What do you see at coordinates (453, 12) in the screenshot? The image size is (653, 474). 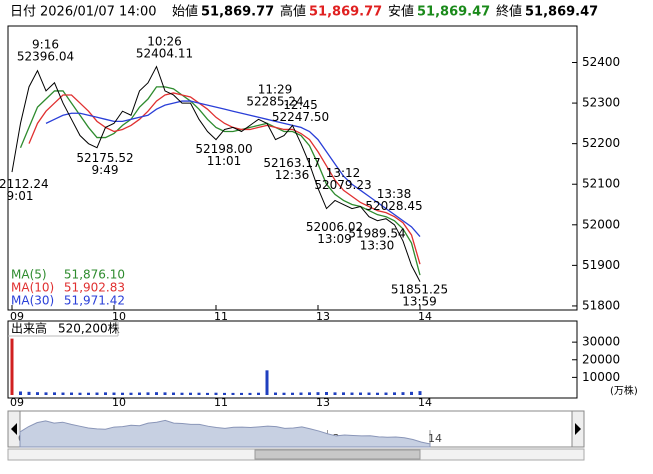 I see `low: 51,869.47` at bounding box center [453, 12].